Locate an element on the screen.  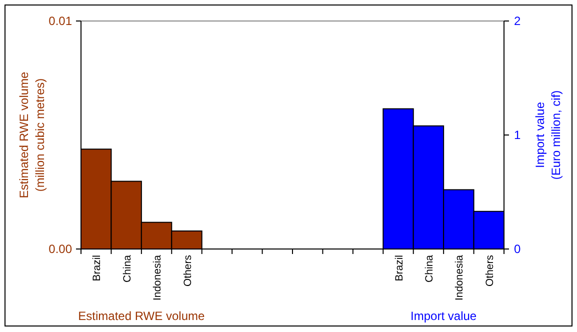
y2-tick-label: 0 is located at coordinates (517, 249).